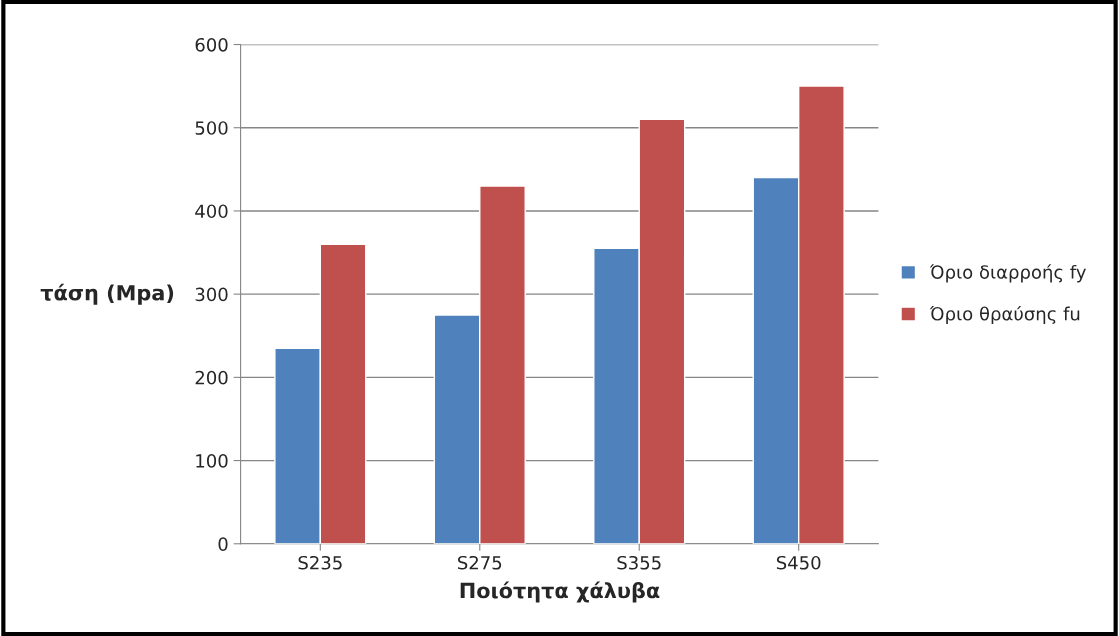  Describe the element at coordinates (107, 294) in the screenshot. I see `y-axis-title: τάση (Mpa)` at that location.